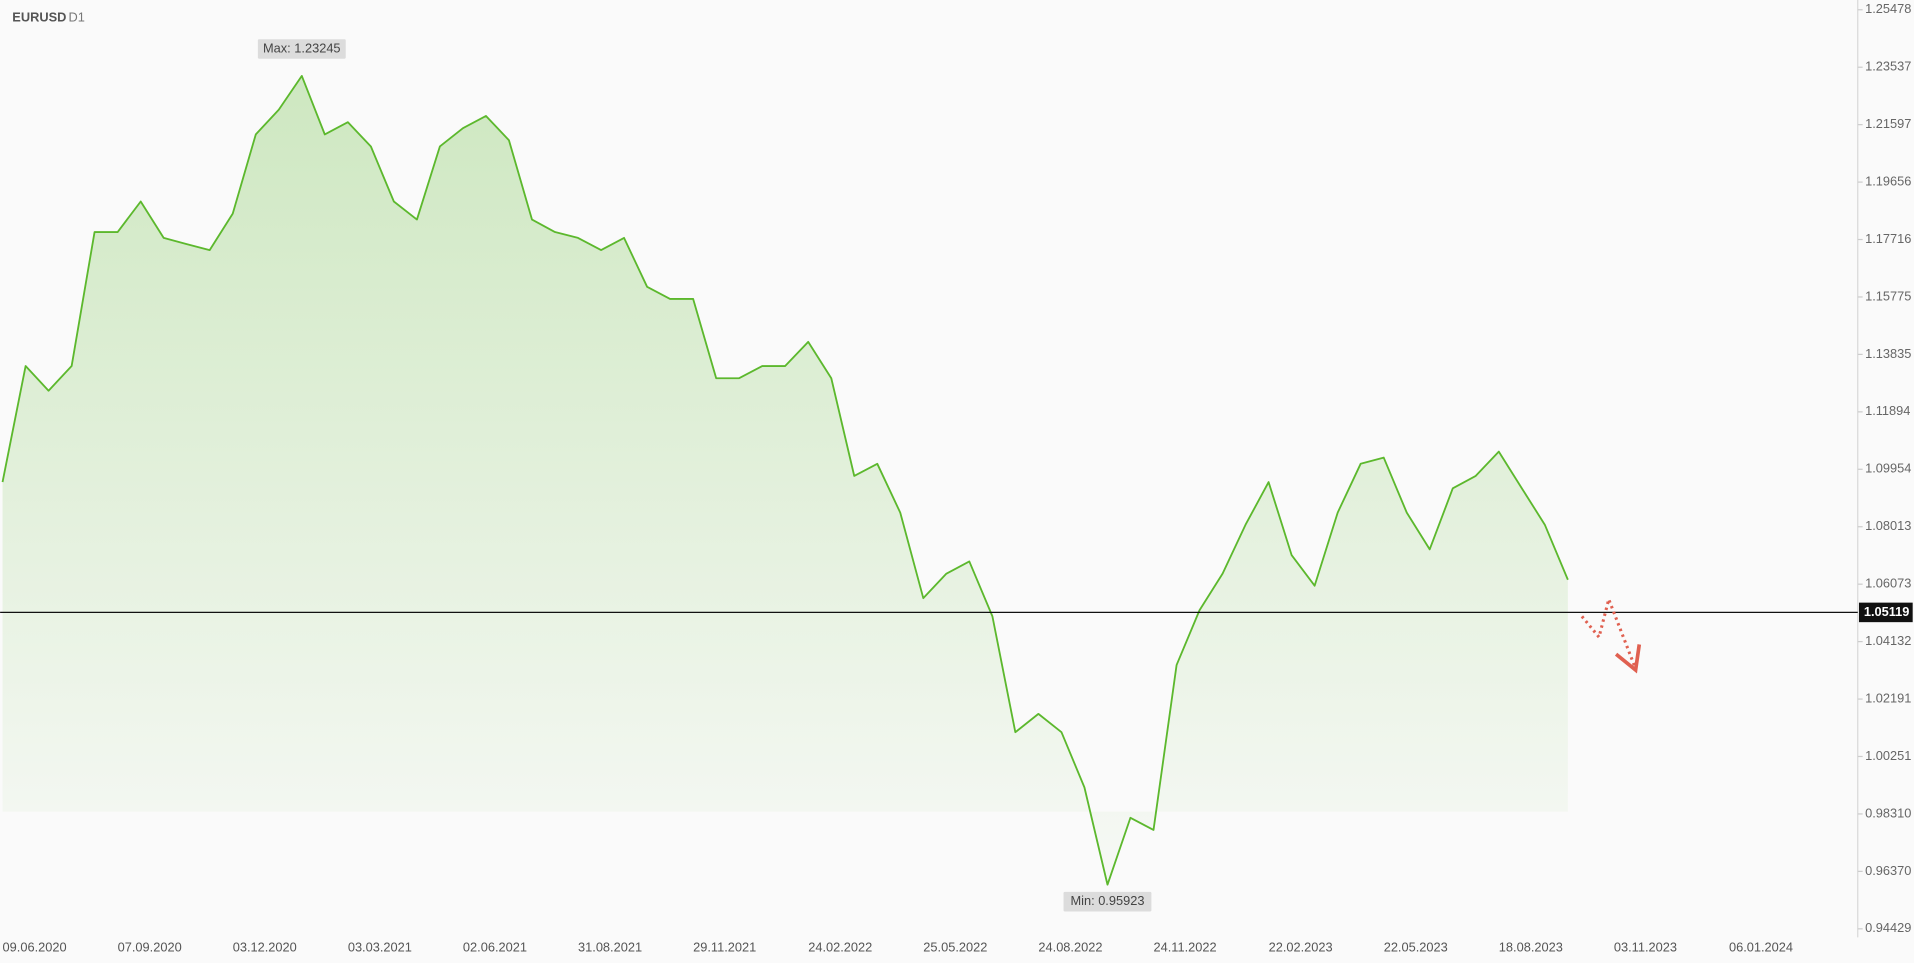 Image resolution: width=1914 pixels, height=963 pixels. What do you see at coordinates (724, 947) in the screenshot?
I see `x-tick-label: 29.11.2021` at bounding box center [724, 947].